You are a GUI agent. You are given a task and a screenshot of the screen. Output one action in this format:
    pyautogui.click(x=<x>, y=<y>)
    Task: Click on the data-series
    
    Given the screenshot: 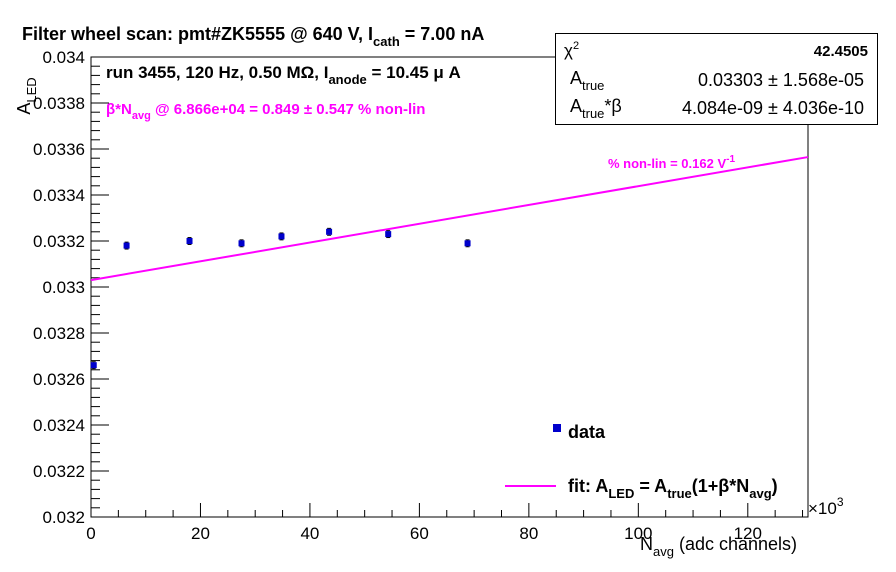 What is the action you would take?
    pyautogui.click(x=280, y=298)
    